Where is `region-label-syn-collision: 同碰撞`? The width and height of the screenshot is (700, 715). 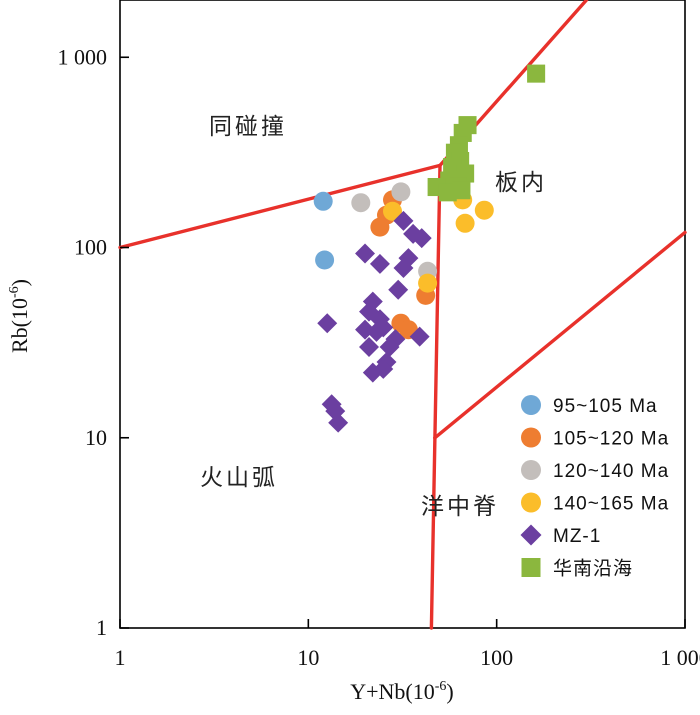 region-label-syn-collision: 同碰撞 is located at coordinates (248, 127).